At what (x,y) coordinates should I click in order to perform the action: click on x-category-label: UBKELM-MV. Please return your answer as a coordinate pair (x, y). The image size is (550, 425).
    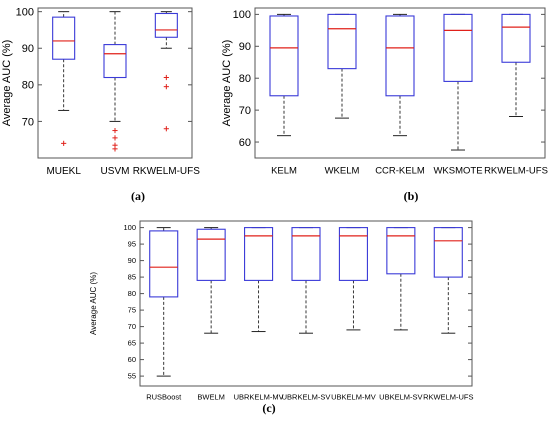
    Looking at the image, I should click on (353, 397).